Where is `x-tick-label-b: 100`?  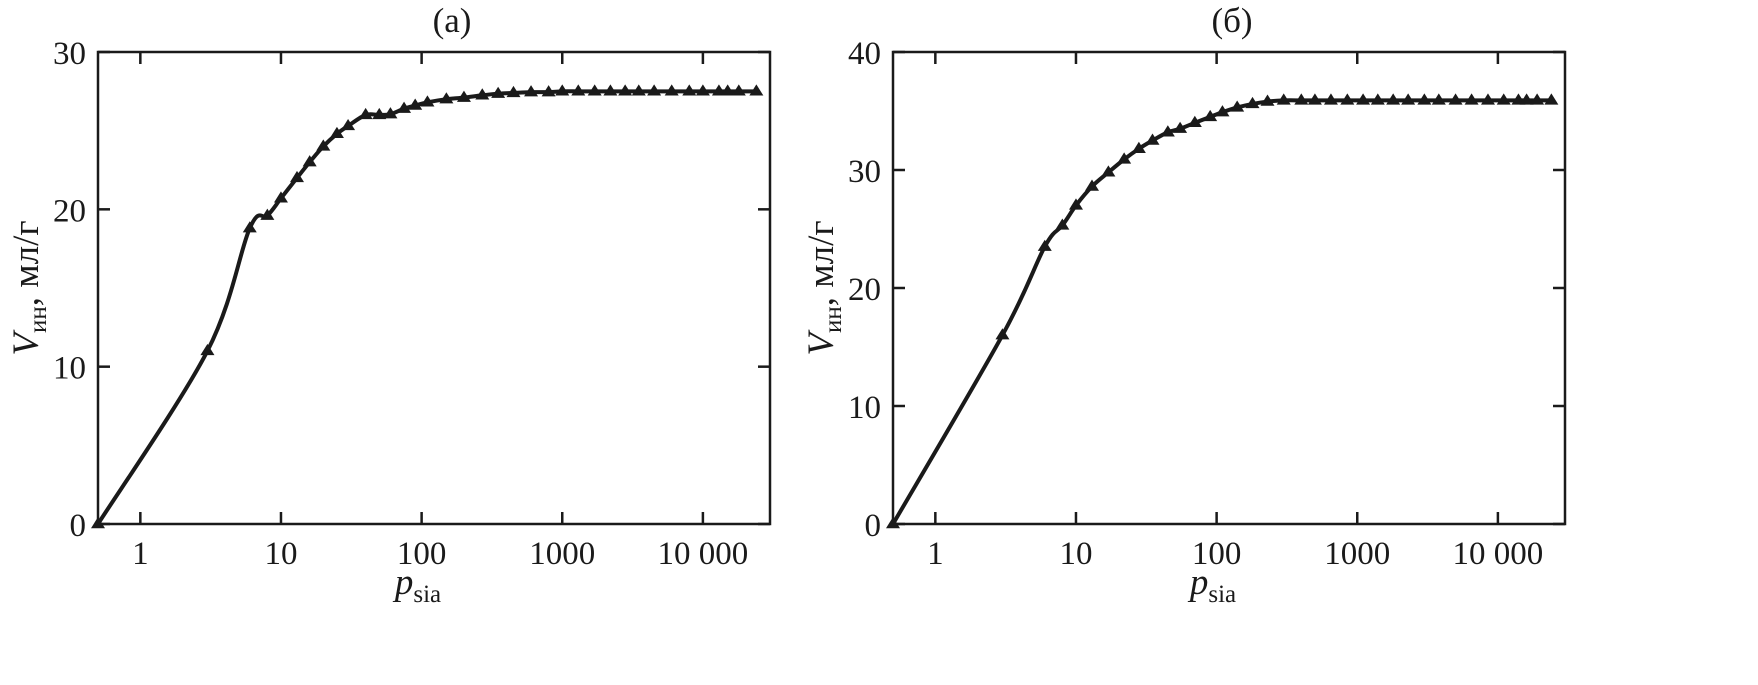 x-tick-label-b: 100 is located at coordinates (1217, 554).